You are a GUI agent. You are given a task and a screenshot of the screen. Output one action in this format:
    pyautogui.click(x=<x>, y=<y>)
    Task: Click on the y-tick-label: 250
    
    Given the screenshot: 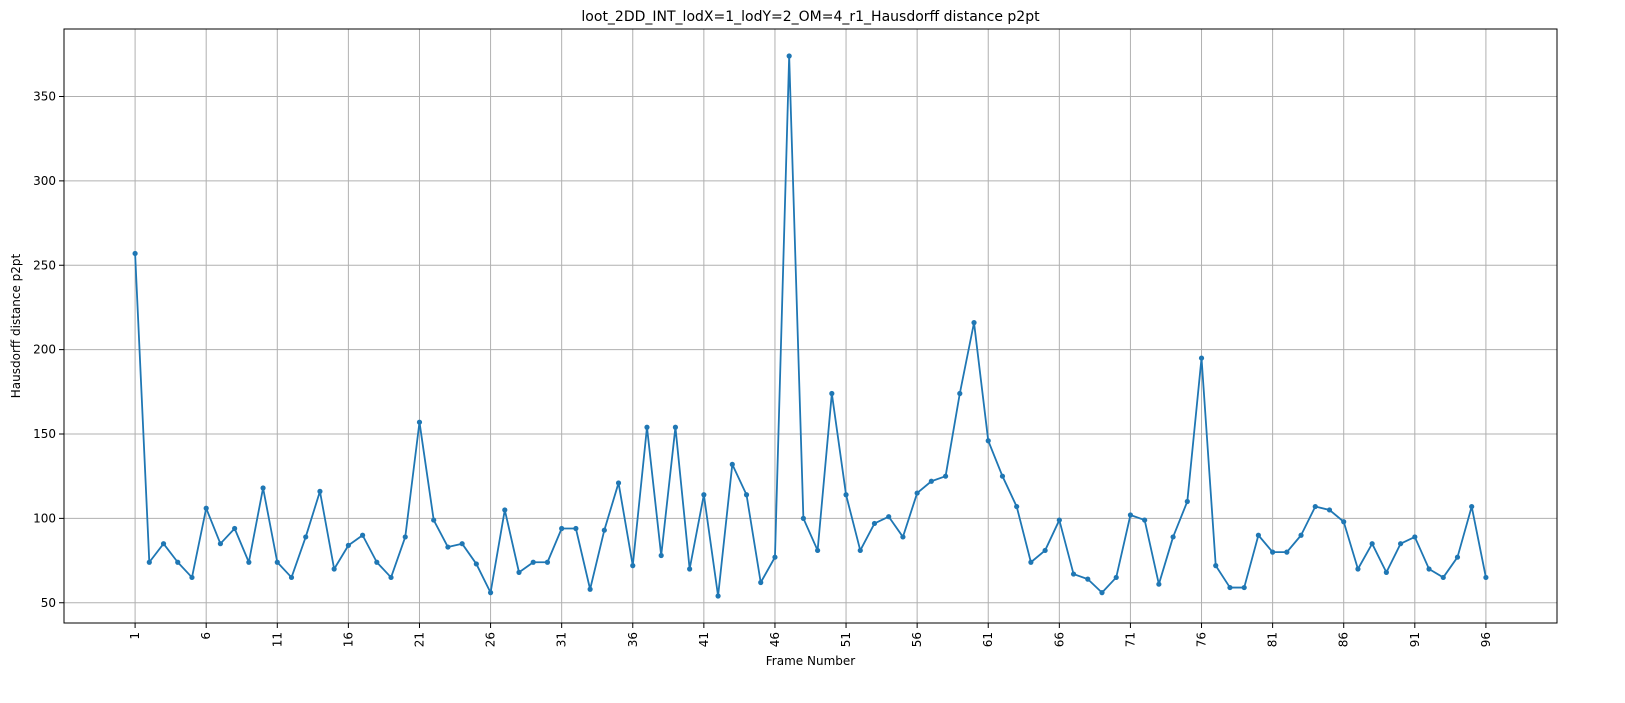 What is the action you would take?
    pyautogui.click(x=44, y=265)
    